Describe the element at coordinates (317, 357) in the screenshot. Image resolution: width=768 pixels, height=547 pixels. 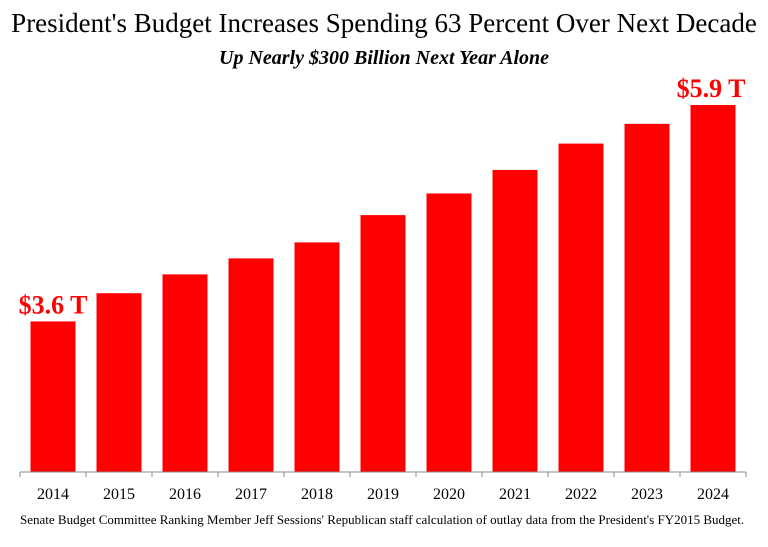
I see `bar-2018` at that location.